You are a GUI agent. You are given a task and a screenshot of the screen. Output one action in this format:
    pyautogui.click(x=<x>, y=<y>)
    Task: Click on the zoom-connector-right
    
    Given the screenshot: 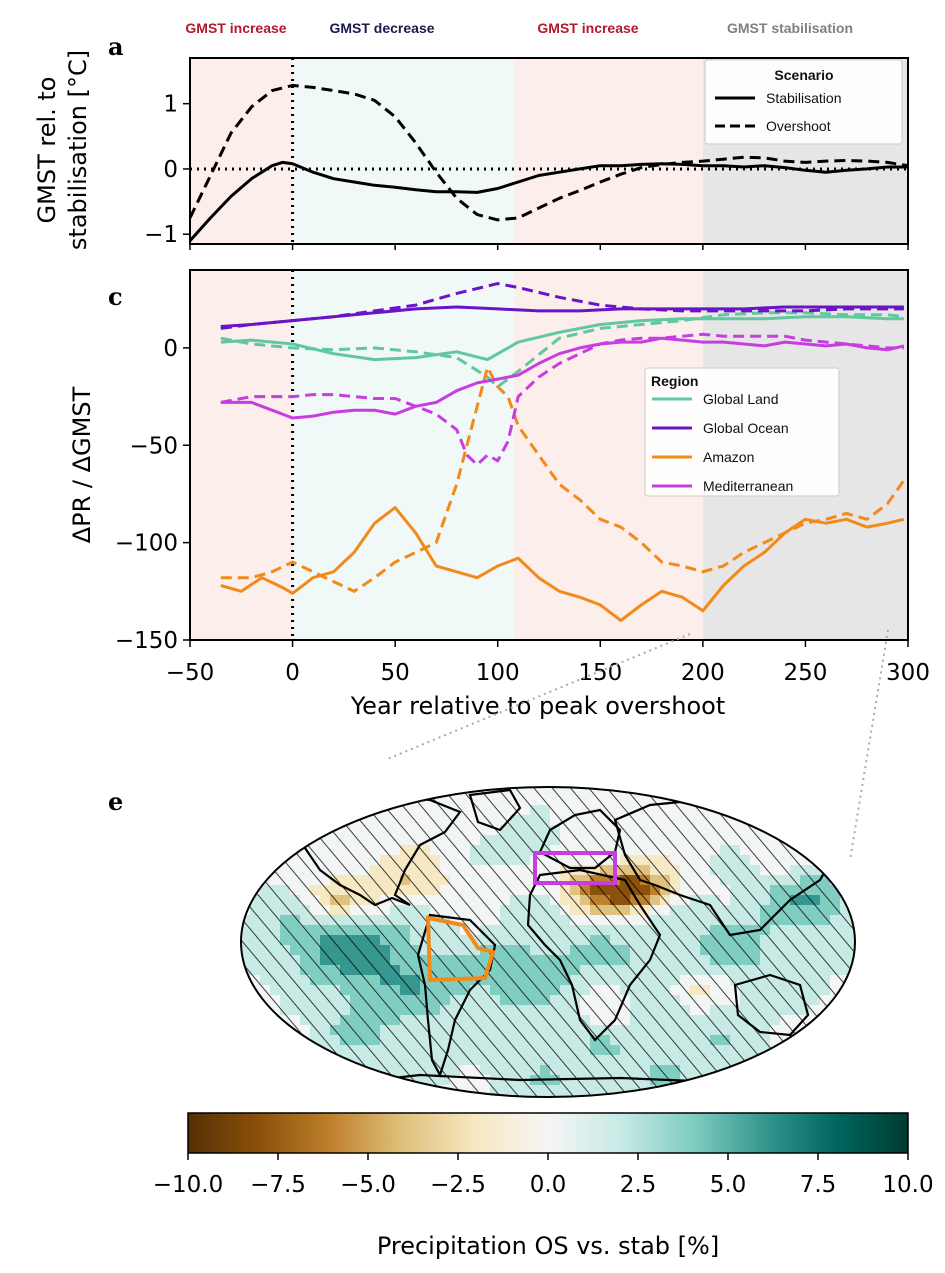 What is the action you would take?
    pyautogui.click(x=869, y=745)
    